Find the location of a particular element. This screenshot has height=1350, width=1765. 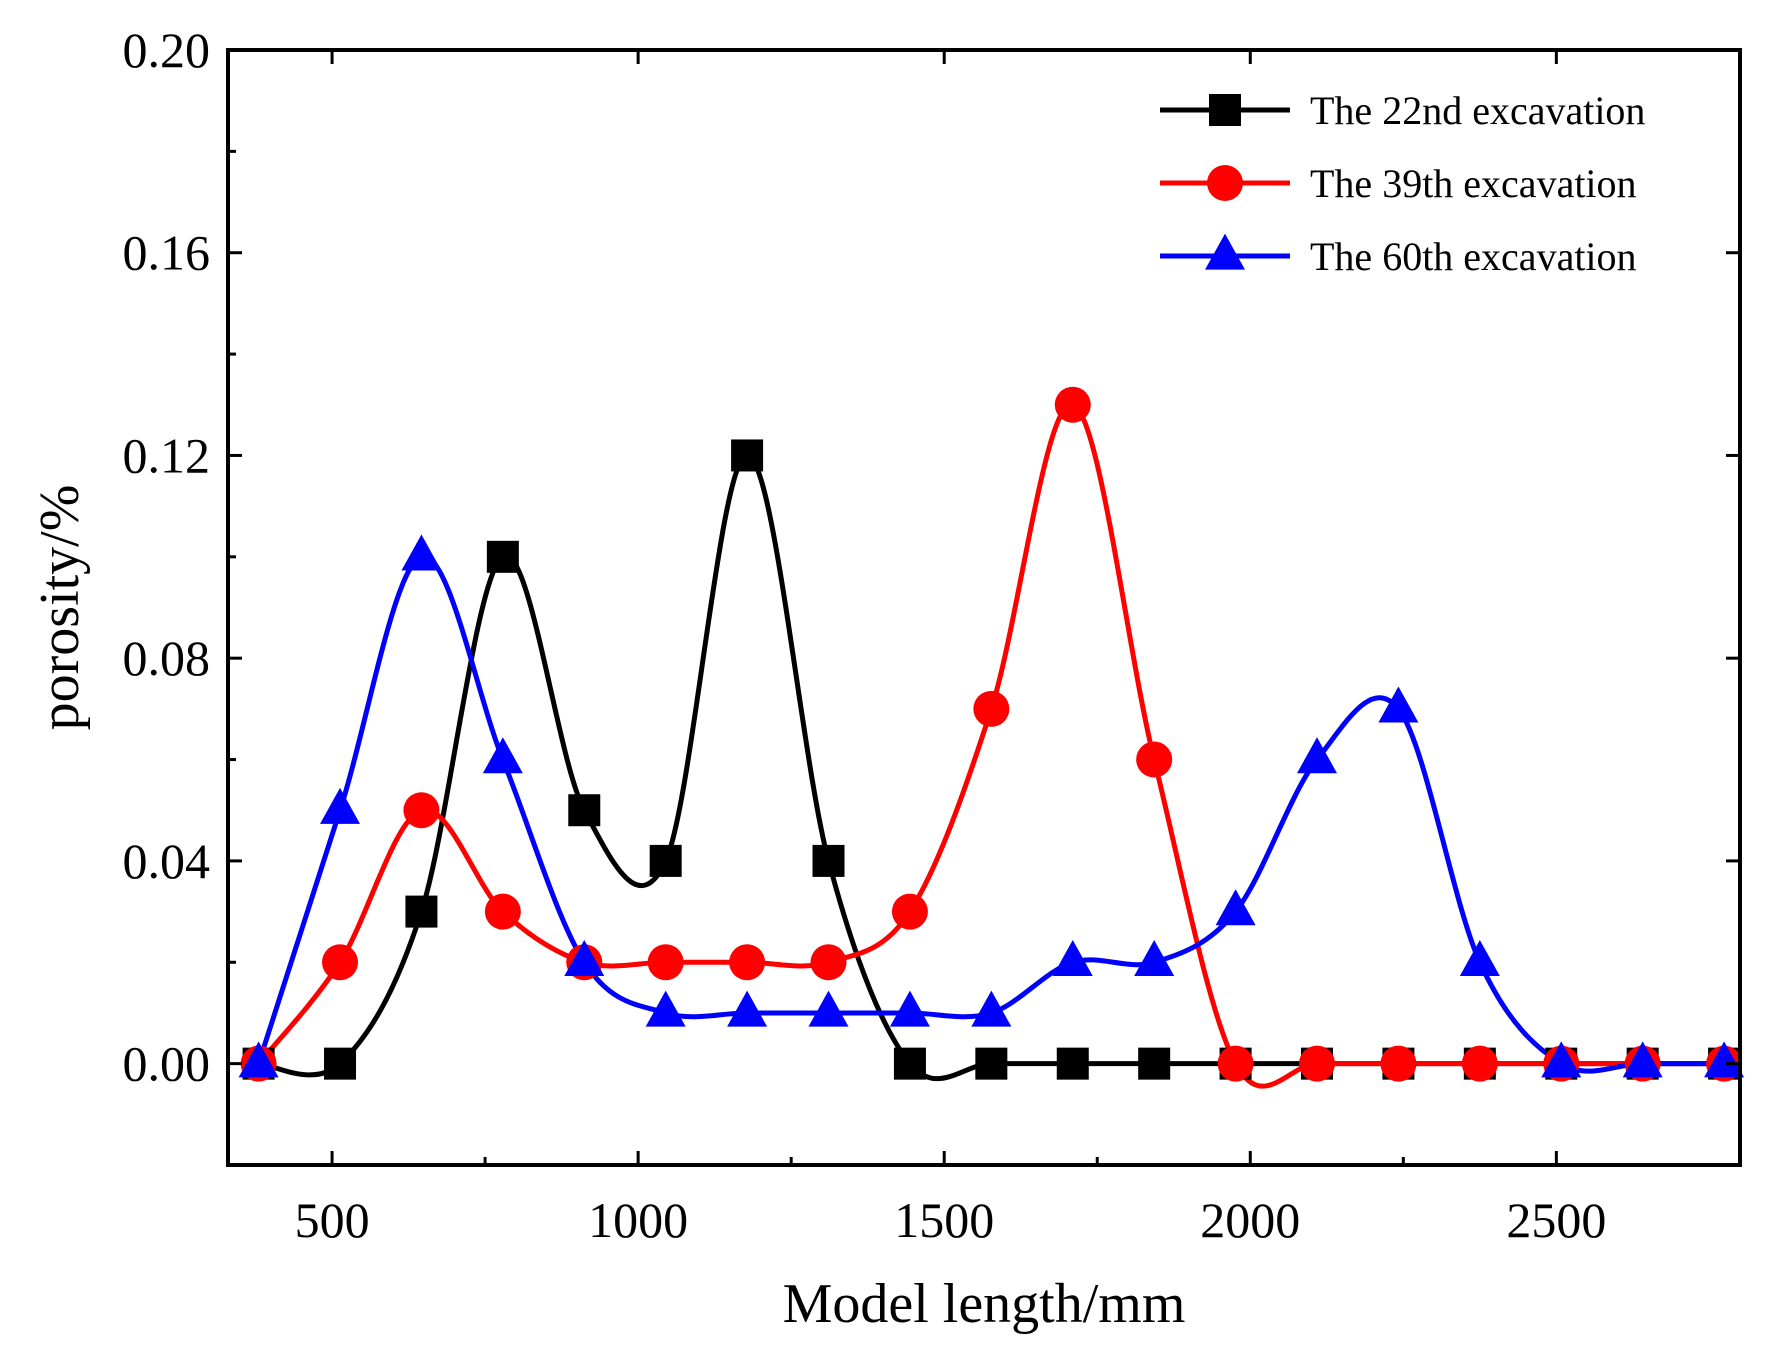

x-axis-title: Model length/mm is located at coordinates (984, 1304).